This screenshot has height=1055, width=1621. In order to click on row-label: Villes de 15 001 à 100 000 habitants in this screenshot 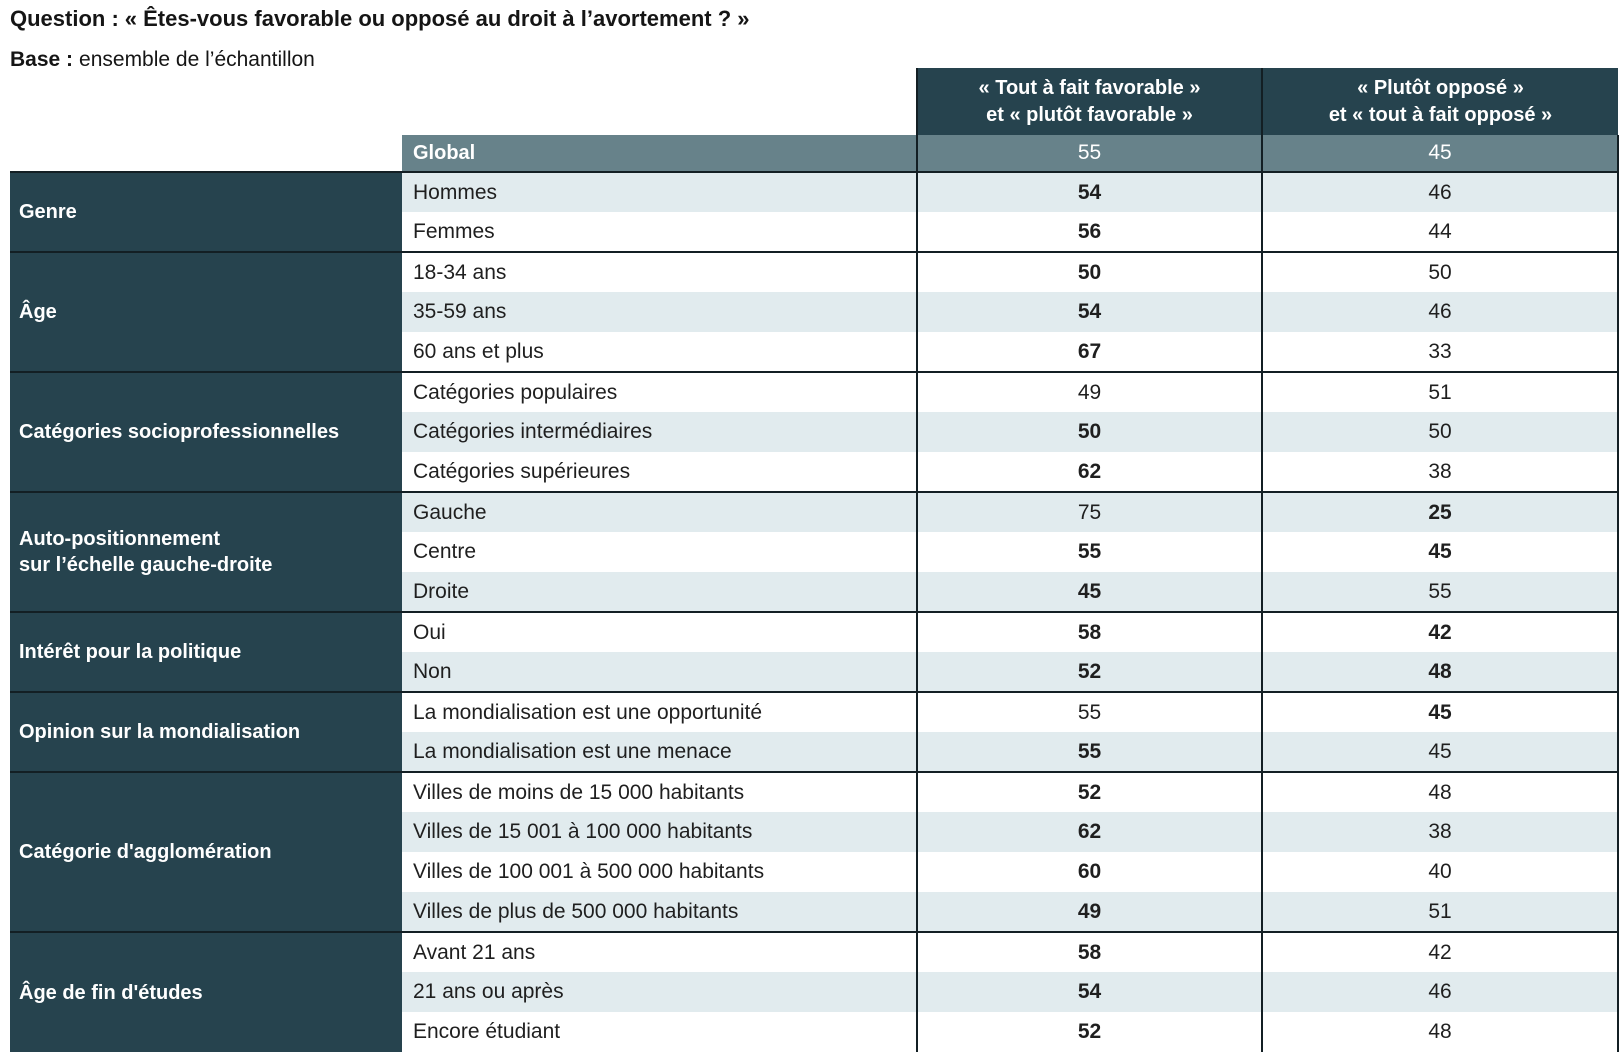, I will do `click(583, 831)`.